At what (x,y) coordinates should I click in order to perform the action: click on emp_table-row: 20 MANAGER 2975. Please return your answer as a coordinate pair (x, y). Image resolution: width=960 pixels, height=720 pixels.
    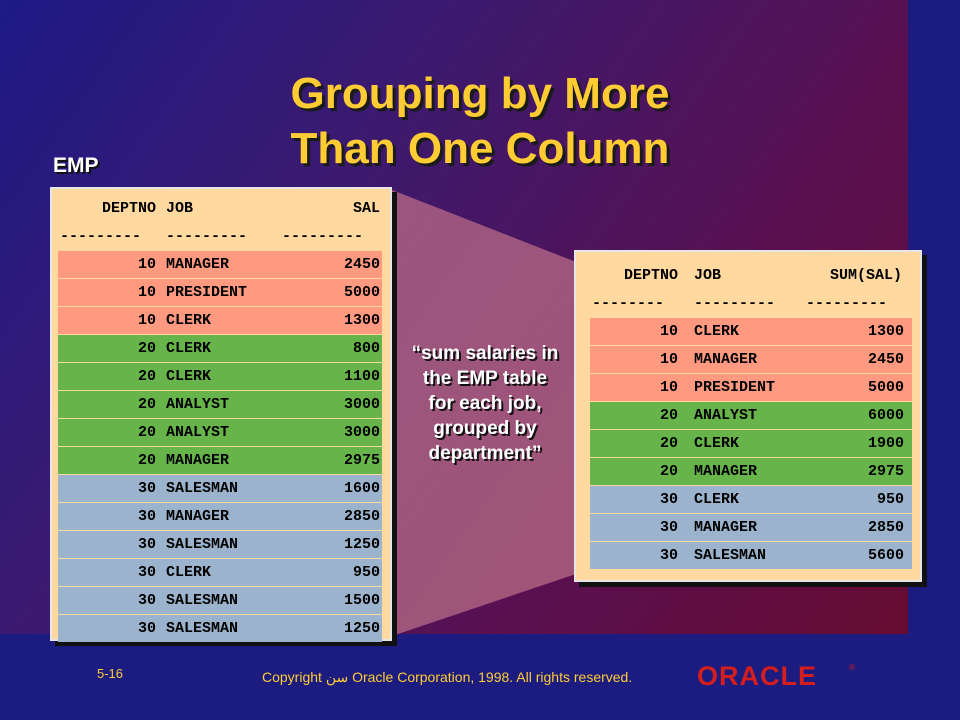
    Looking at the image, I should click on (220, 460).